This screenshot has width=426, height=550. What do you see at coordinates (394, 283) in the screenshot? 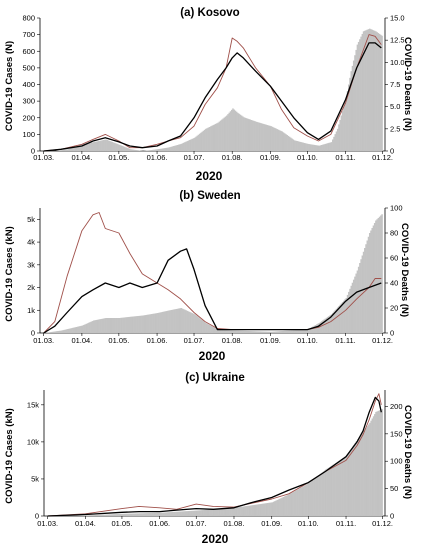
I see `y-tick-label-right: 40` at bounding box center [394, 283].